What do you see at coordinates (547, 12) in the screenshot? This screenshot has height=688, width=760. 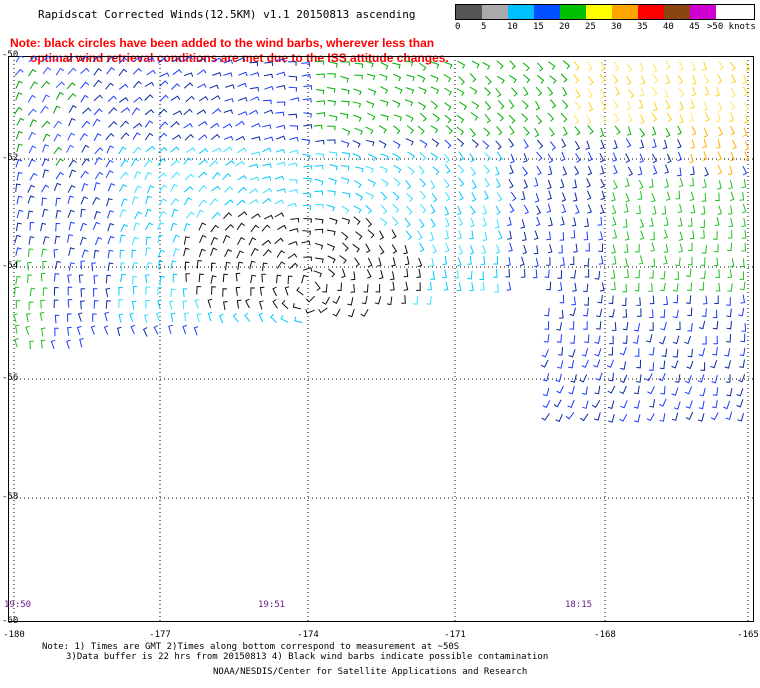 I see `legend-swatch` at bounding box center [547, 12].